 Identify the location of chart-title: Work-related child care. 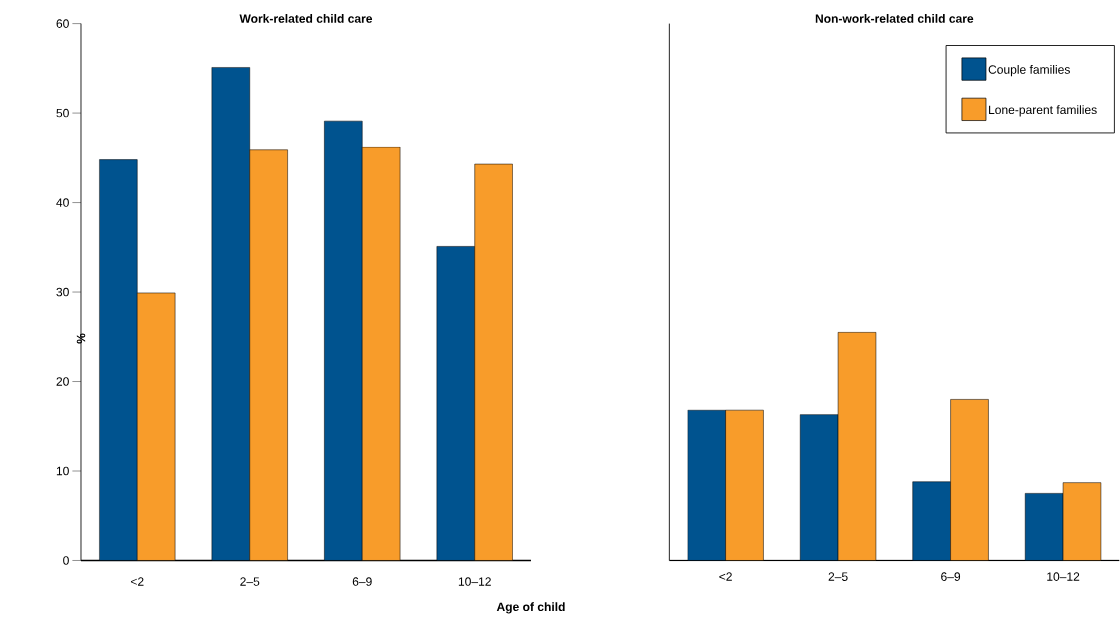
(306, 18).